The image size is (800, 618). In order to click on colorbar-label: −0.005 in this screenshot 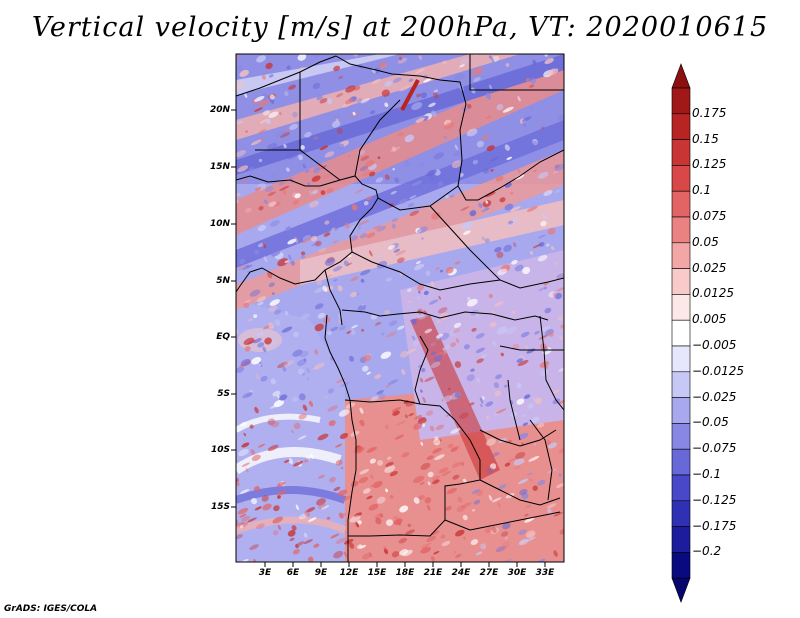, I will do `click(714, 345)`.